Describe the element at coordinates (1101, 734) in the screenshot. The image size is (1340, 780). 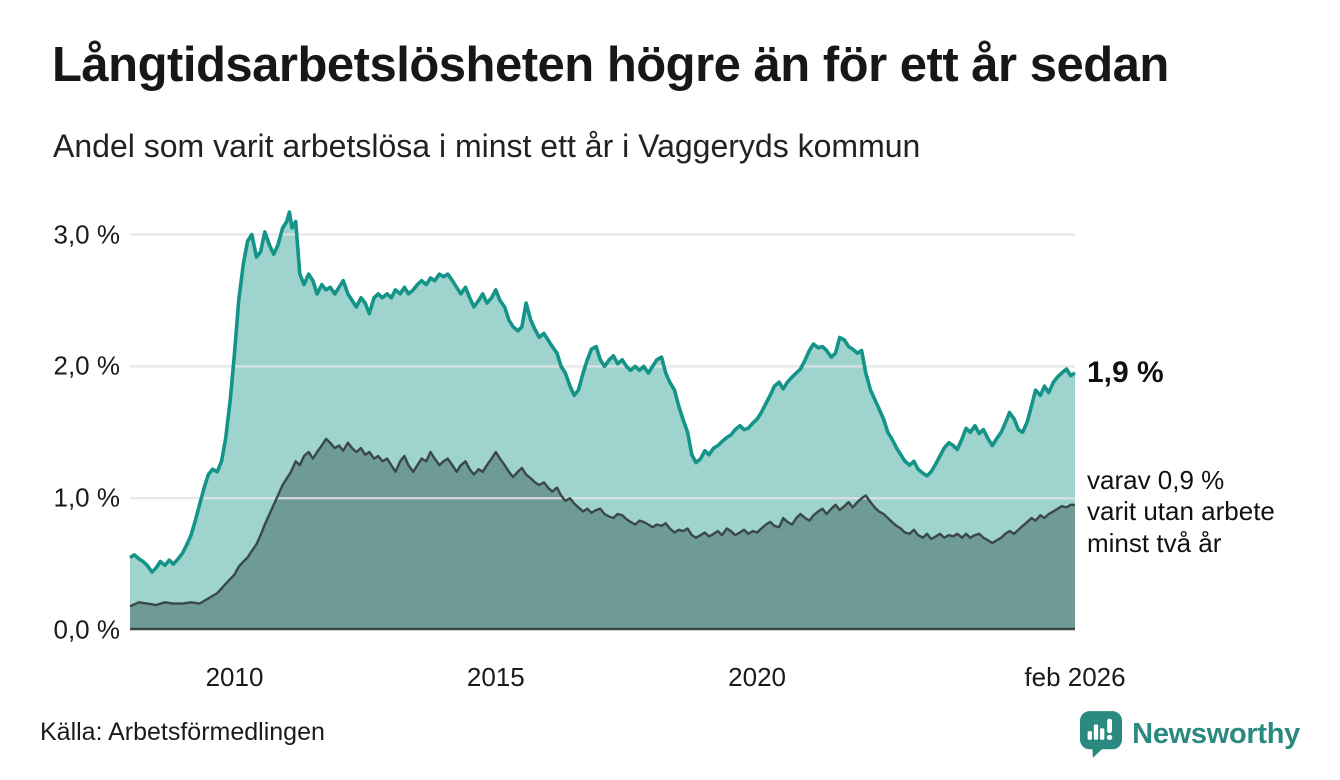
I see `newsworthy-logo-icon` at that location.